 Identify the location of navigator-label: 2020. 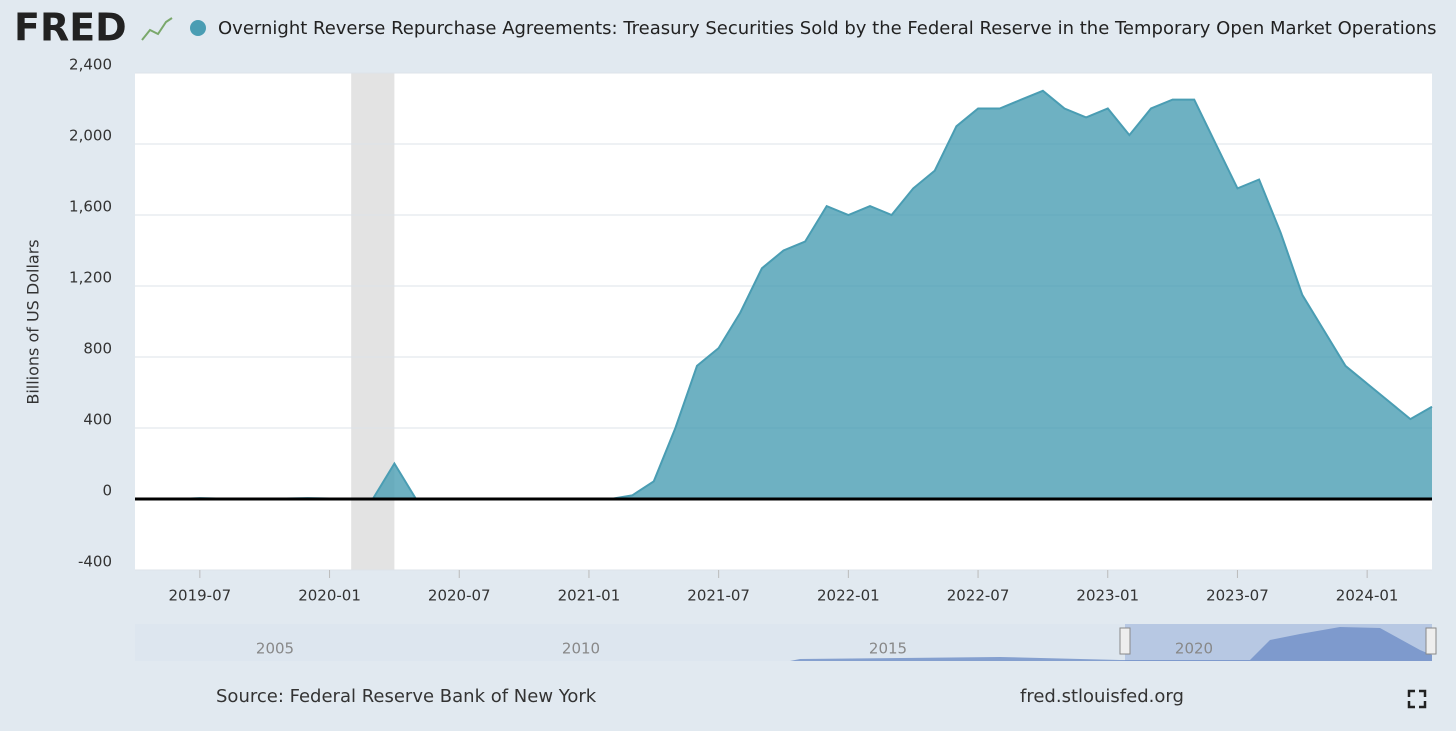
(1194, 649).